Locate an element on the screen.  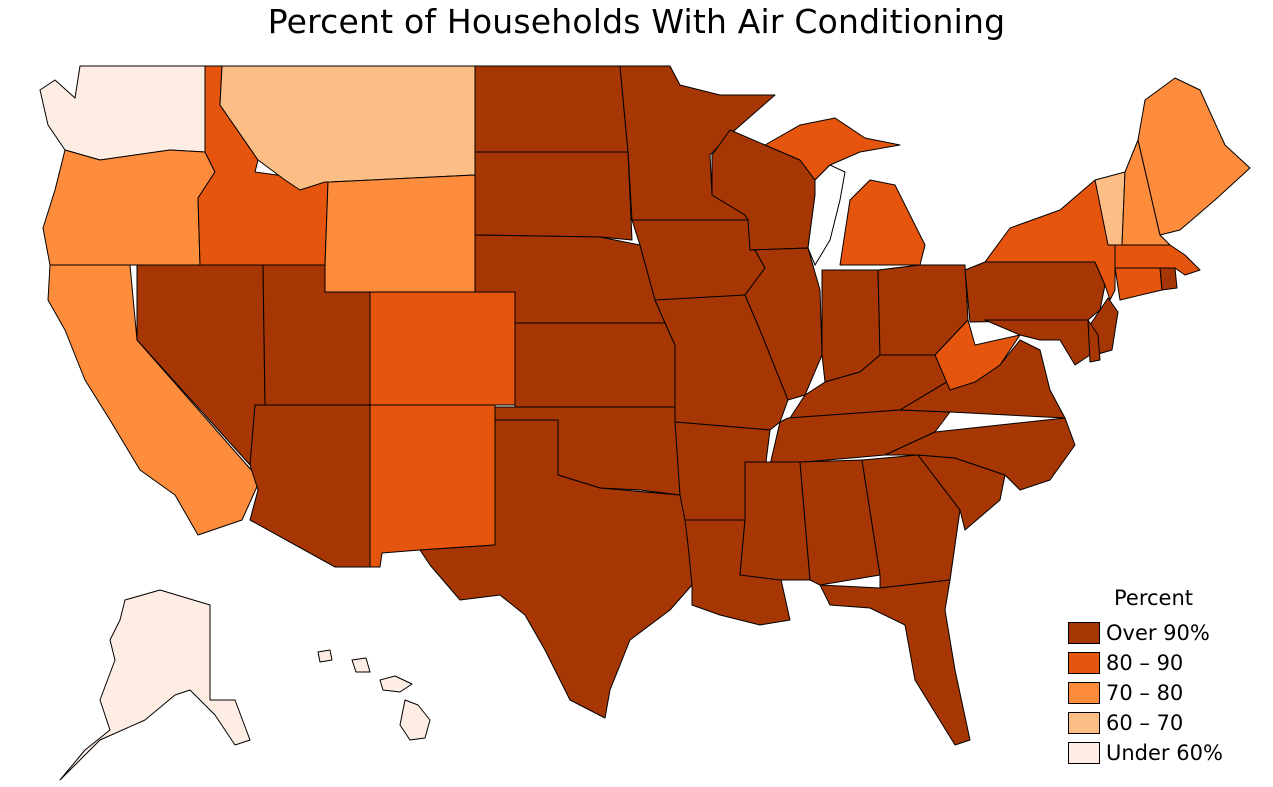
state-alaska is located at coordinates (155, 685).